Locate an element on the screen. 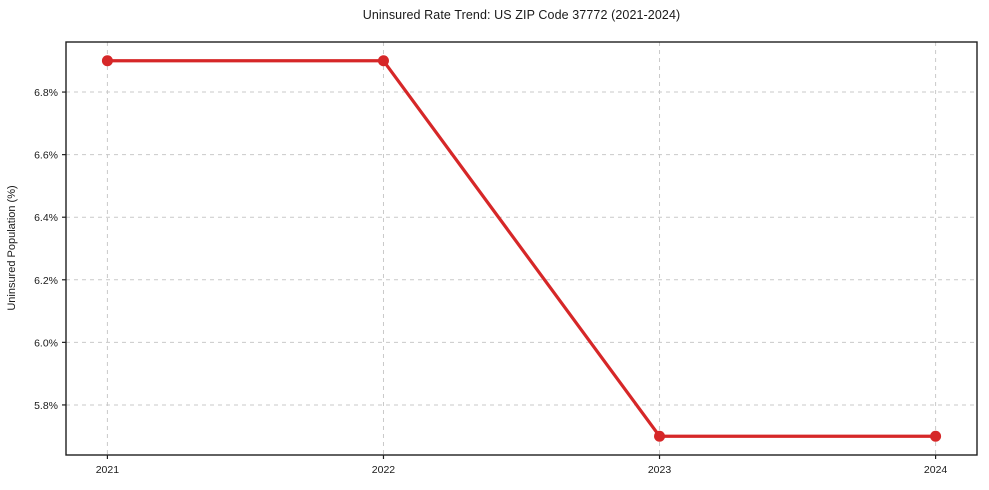  x-tick-label: 2024 is located at coordinates (936, 470).